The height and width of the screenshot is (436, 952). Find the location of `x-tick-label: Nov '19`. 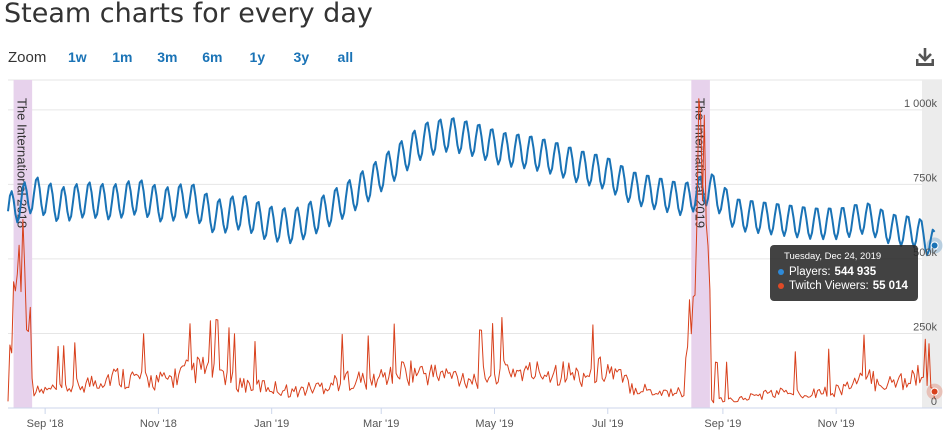

x-tick-label: Nov '19 is located at coordinates (836, 424).